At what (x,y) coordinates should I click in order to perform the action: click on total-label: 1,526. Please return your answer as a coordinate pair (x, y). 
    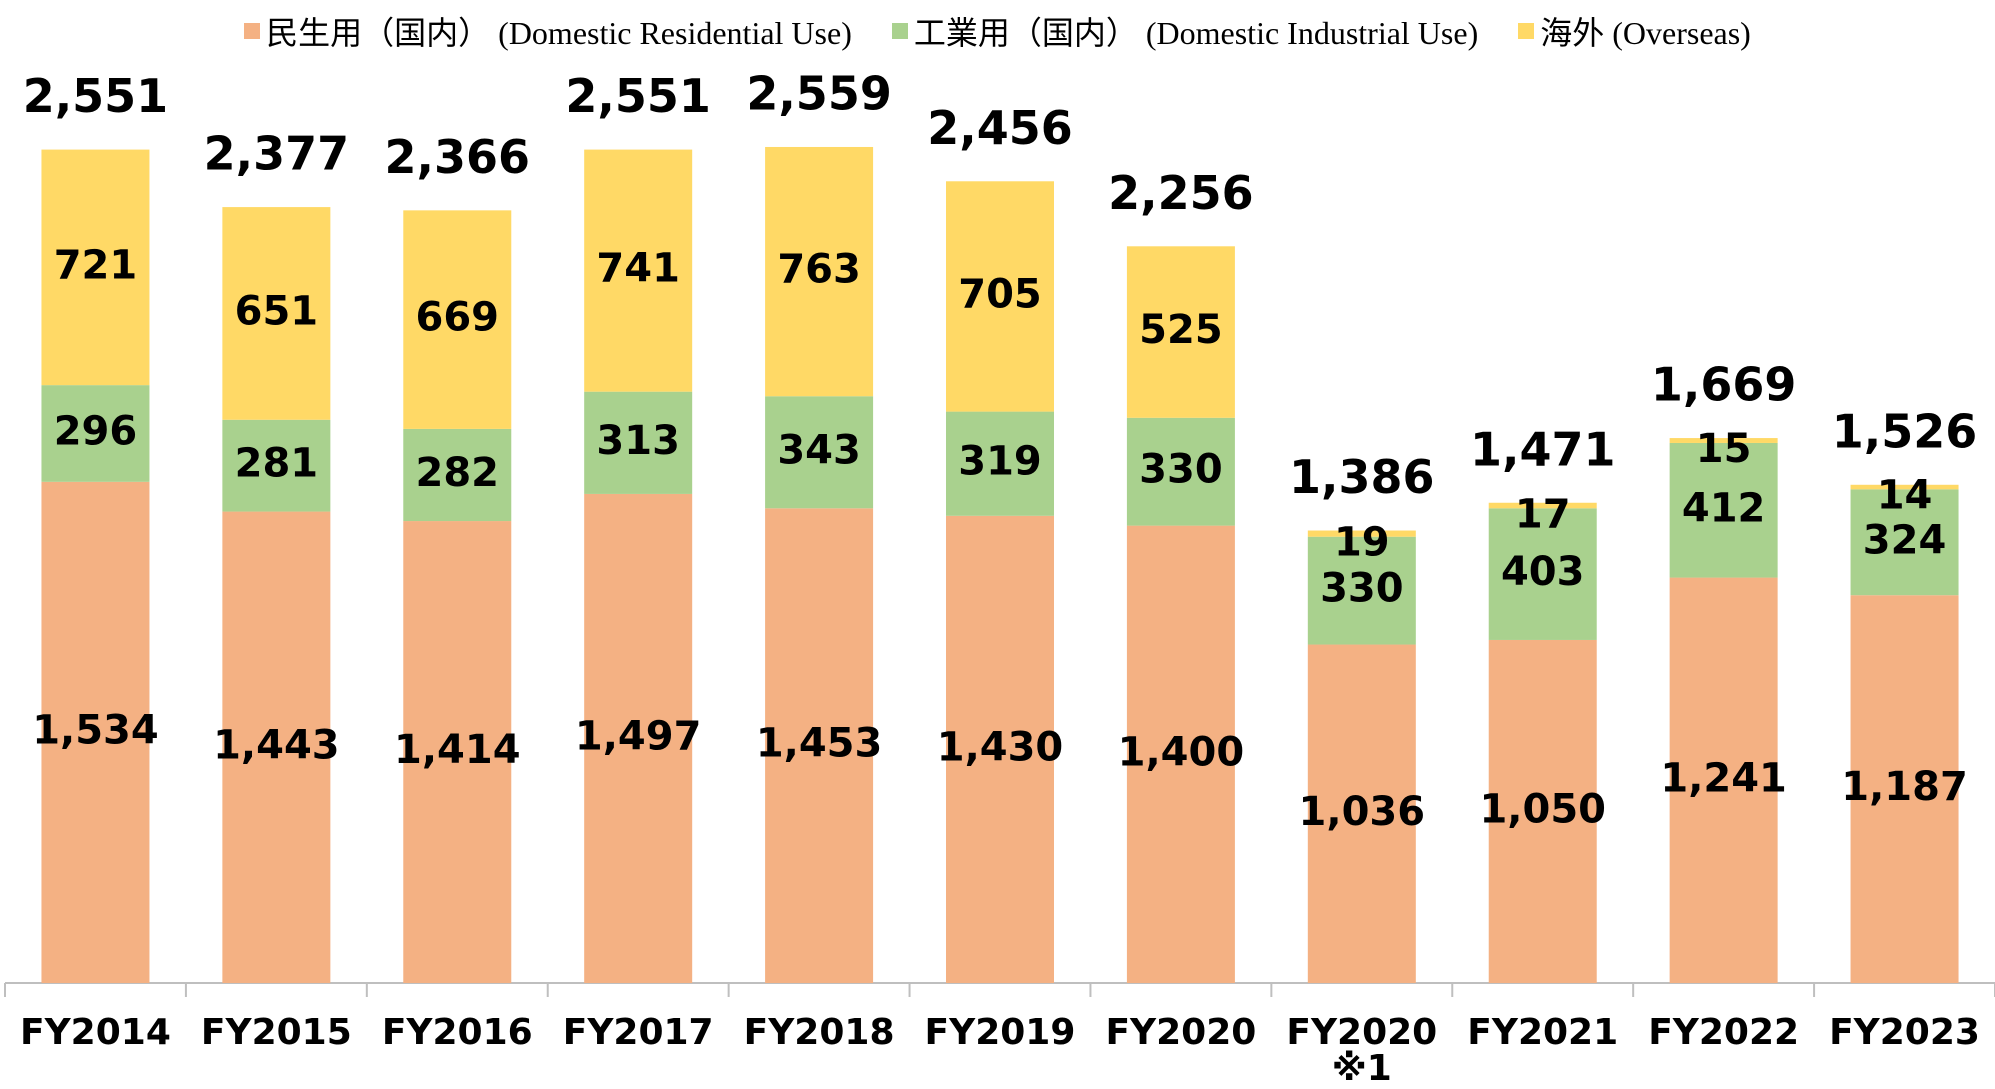
    Looking at the image, I should click on (1905, 431).